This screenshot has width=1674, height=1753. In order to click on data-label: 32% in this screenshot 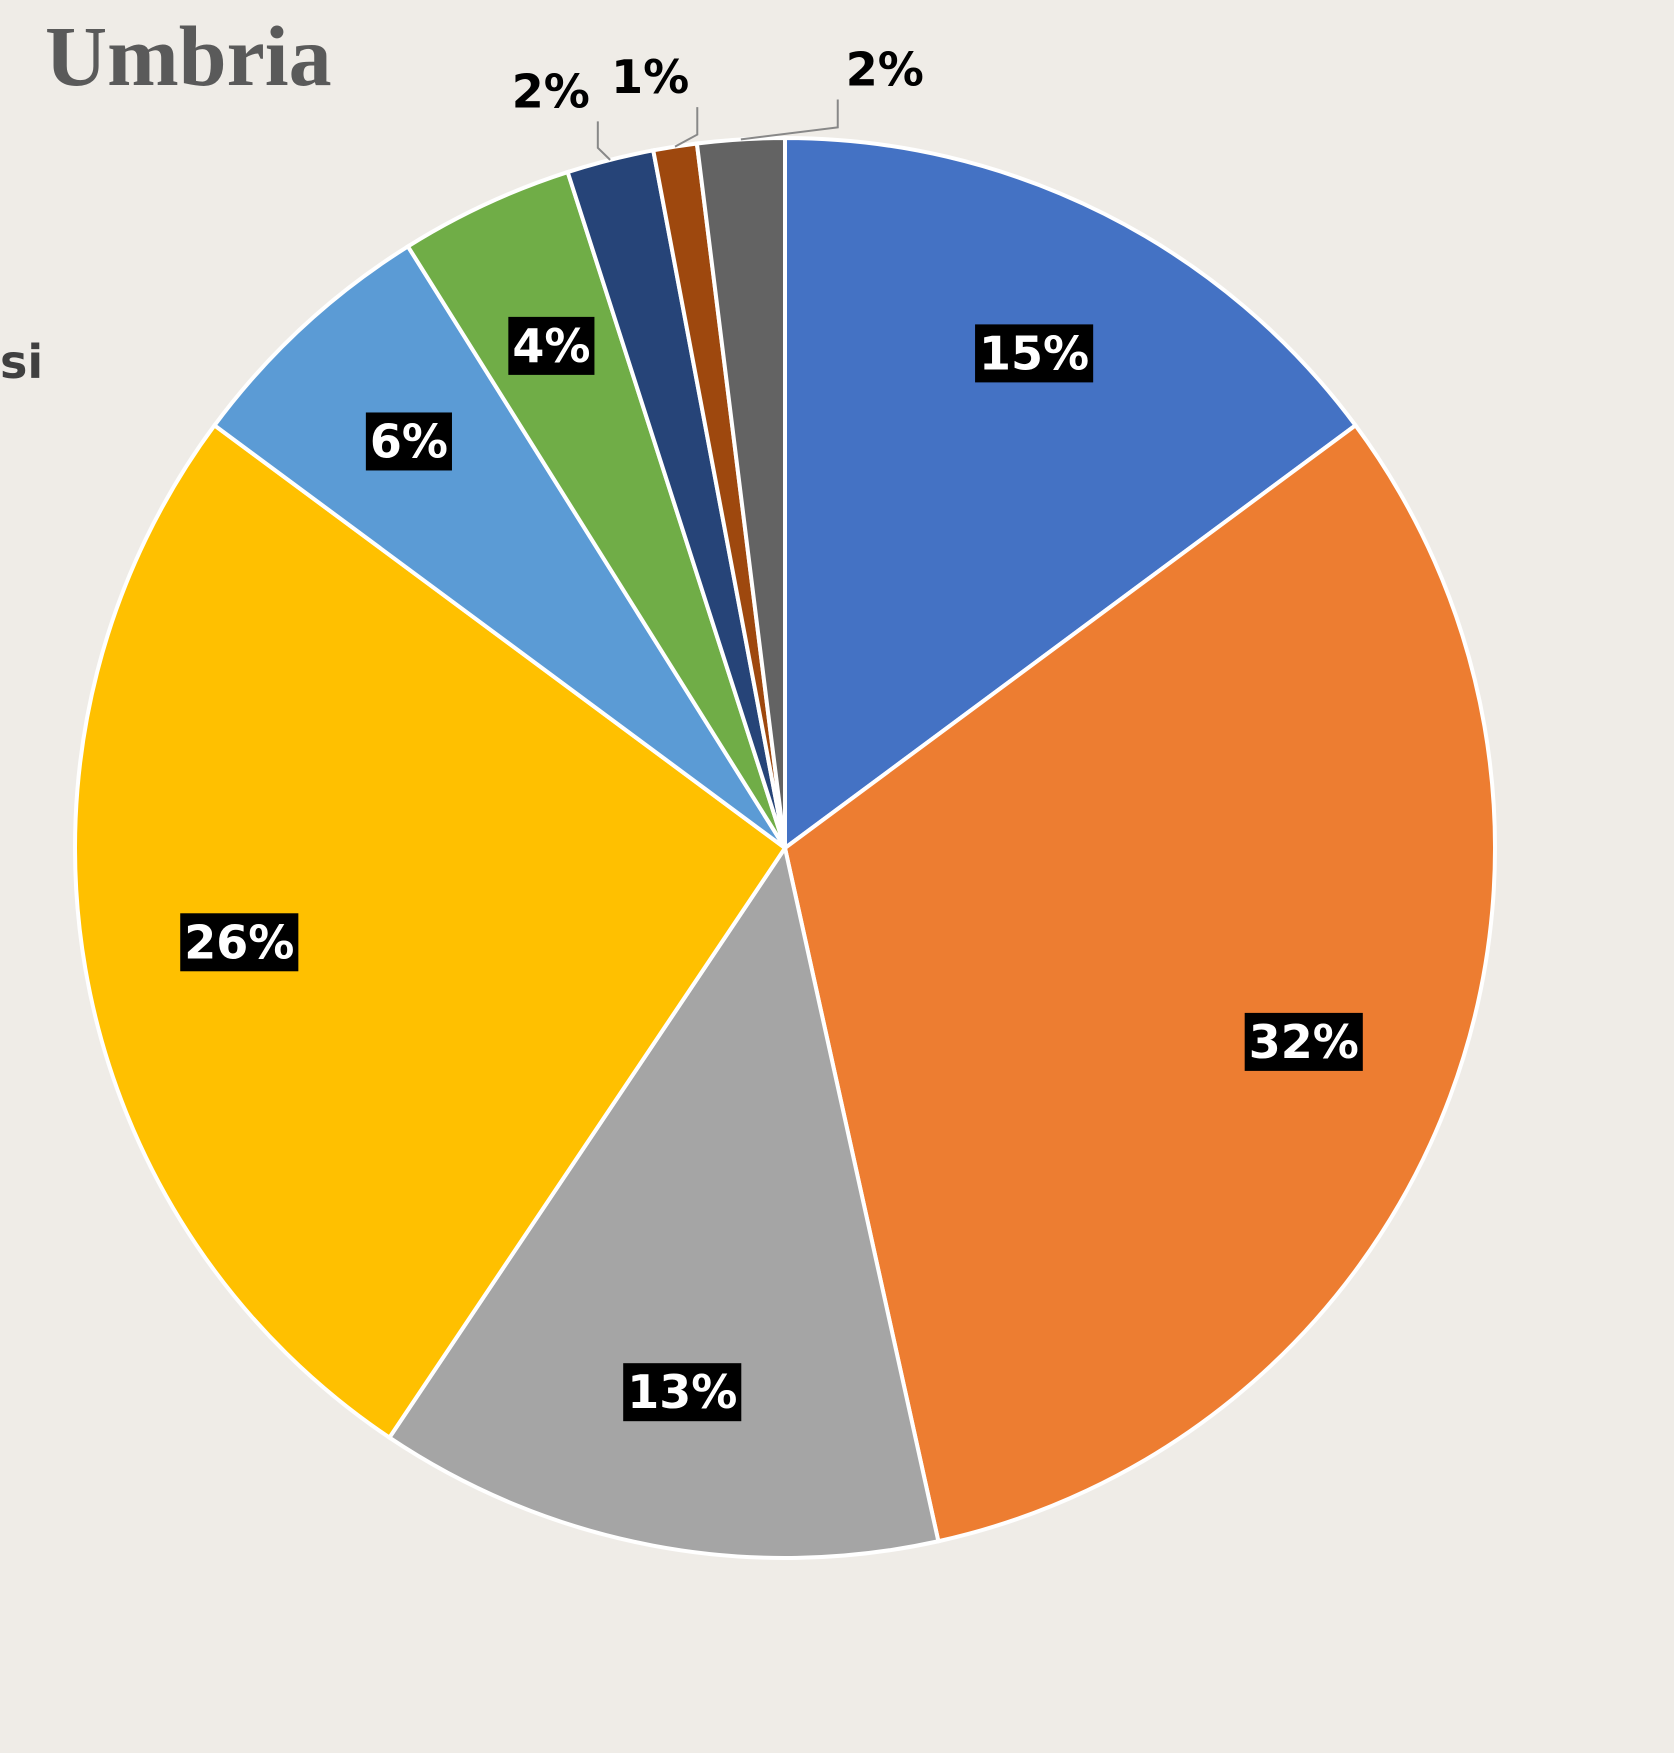, I will do `click(1304, 1042)`.